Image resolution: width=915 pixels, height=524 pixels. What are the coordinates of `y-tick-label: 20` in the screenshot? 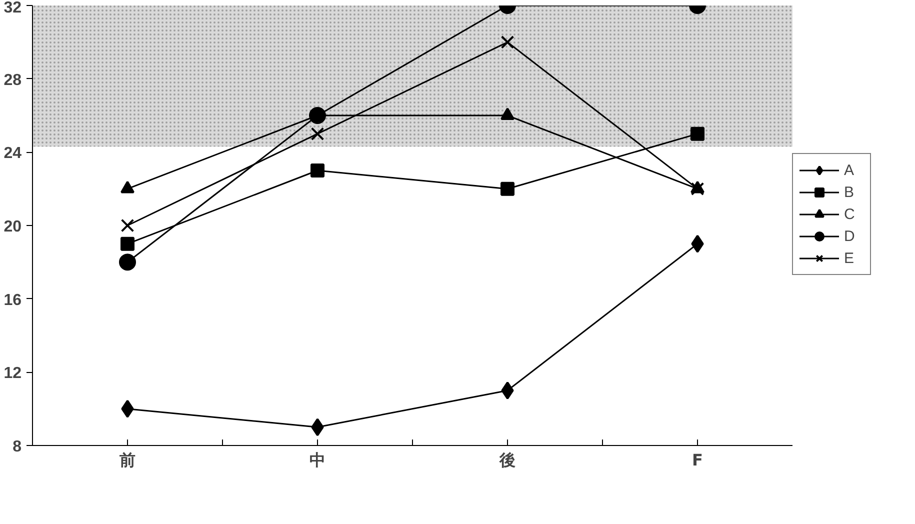 It's located at (13, 227).